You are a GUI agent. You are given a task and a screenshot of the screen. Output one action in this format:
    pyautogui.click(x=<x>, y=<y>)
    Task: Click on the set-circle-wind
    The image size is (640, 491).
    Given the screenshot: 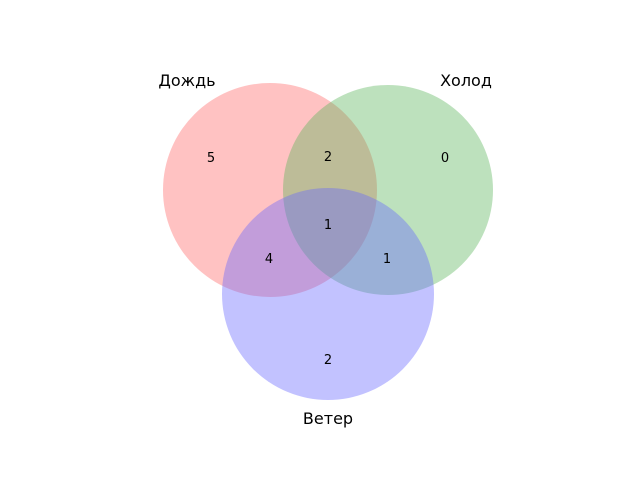 What is the action you would take?
    pyautogui.click(x=328, y=294)
    